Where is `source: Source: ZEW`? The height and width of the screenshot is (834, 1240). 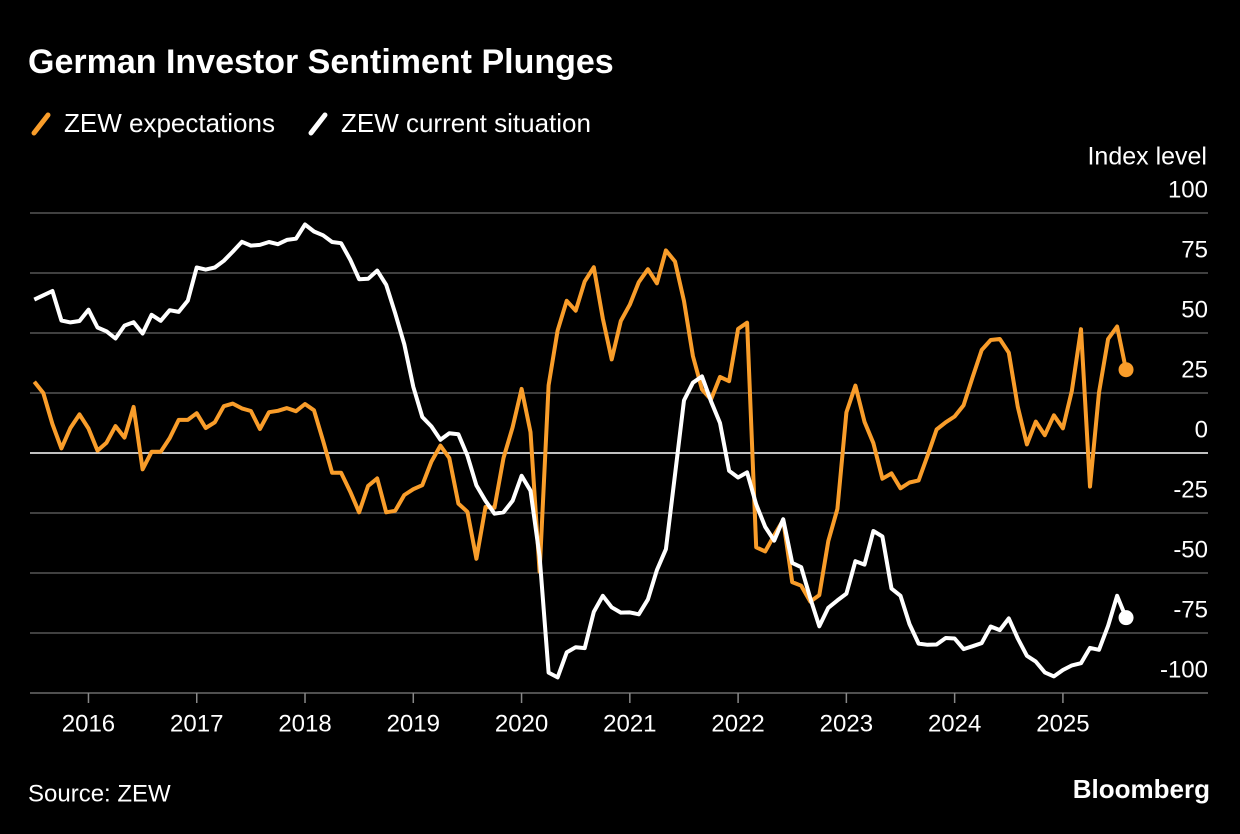
source: Source: ZEW is located at coordinates (99, 793).